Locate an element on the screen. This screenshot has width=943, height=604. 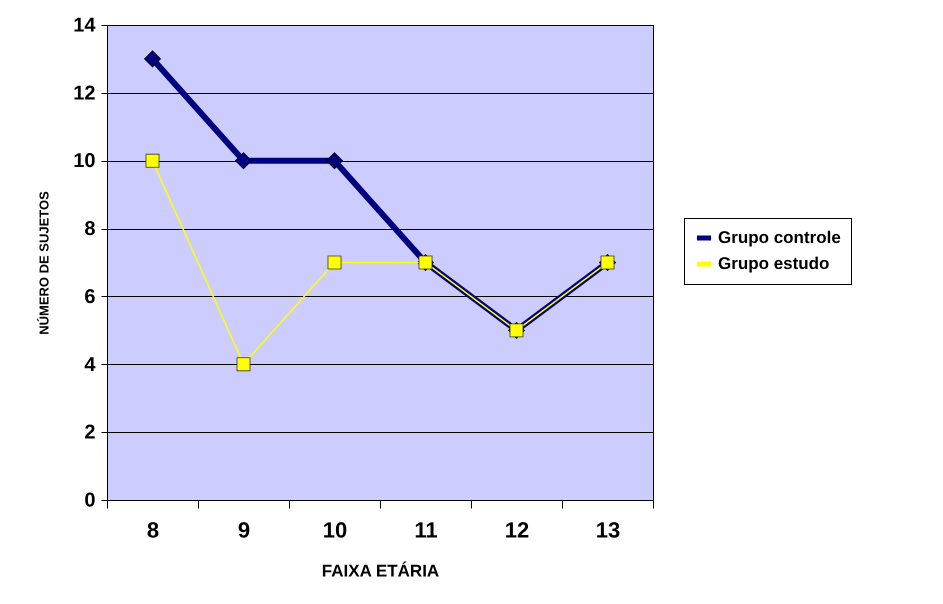
x-axis-title: FAIXA ETÁRIA is located at coordinates (381, 570).